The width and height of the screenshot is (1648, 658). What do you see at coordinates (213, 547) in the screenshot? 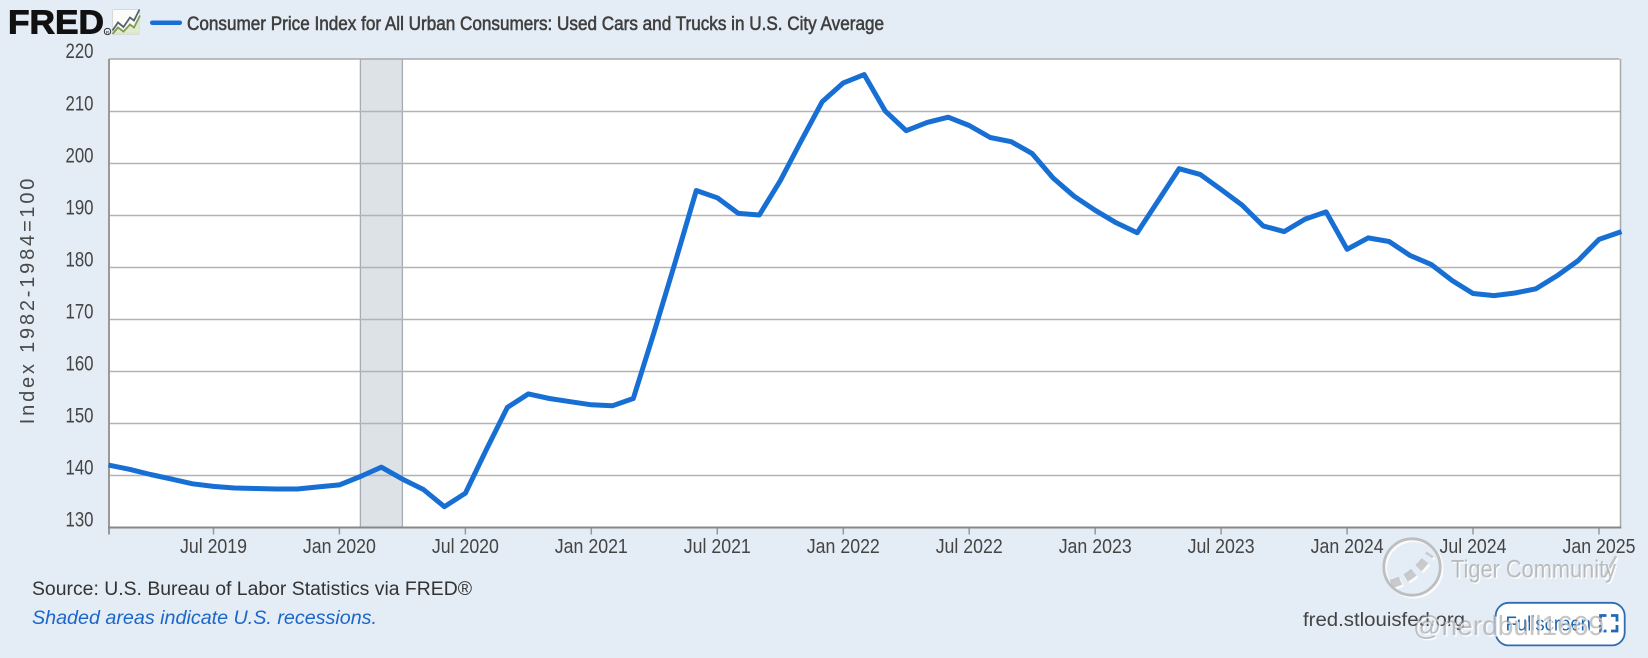
I see `svg-text: Jul 2019` at bounding box center [213, 547].